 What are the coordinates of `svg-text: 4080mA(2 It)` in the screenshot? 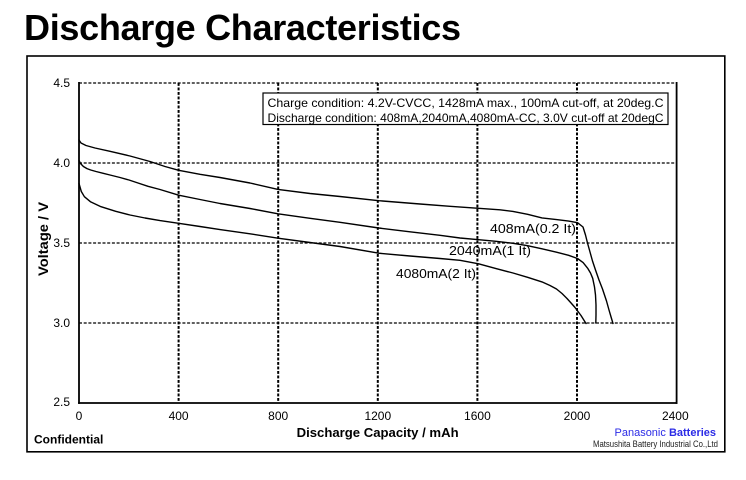 It's located at (436, 273).